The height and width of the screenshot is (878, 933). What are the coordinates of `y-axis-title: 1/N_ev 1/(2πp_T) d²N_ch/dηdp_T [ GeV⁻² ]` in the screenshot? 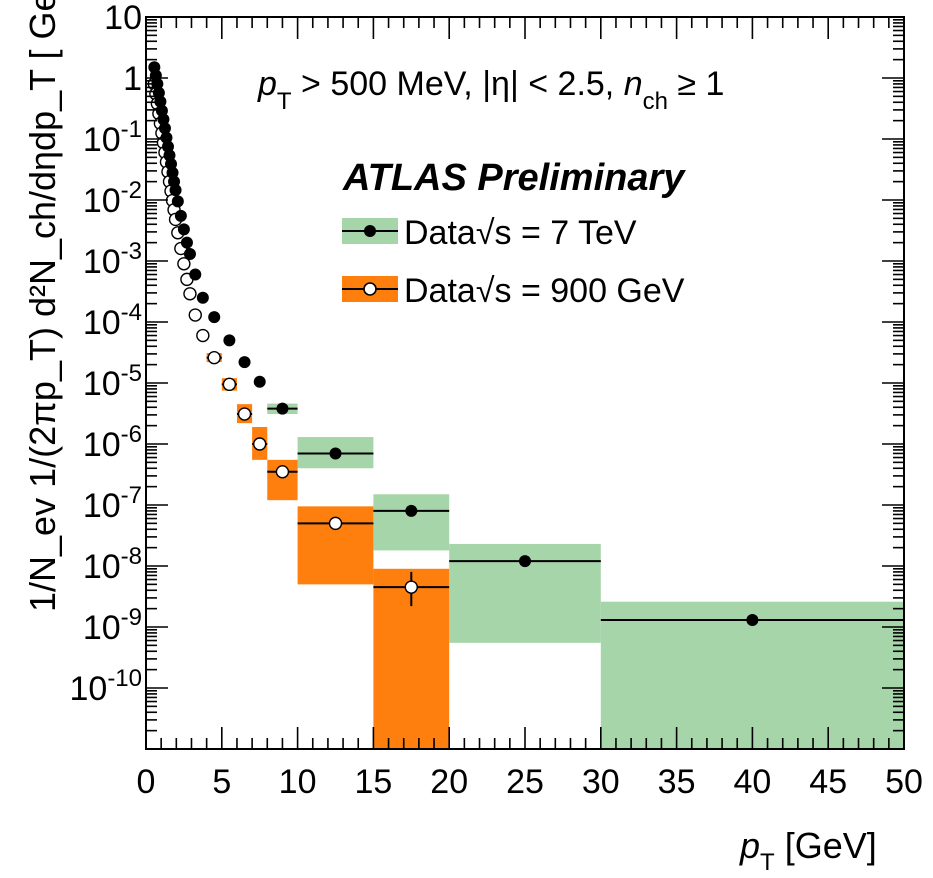 It's located at (42, 306).